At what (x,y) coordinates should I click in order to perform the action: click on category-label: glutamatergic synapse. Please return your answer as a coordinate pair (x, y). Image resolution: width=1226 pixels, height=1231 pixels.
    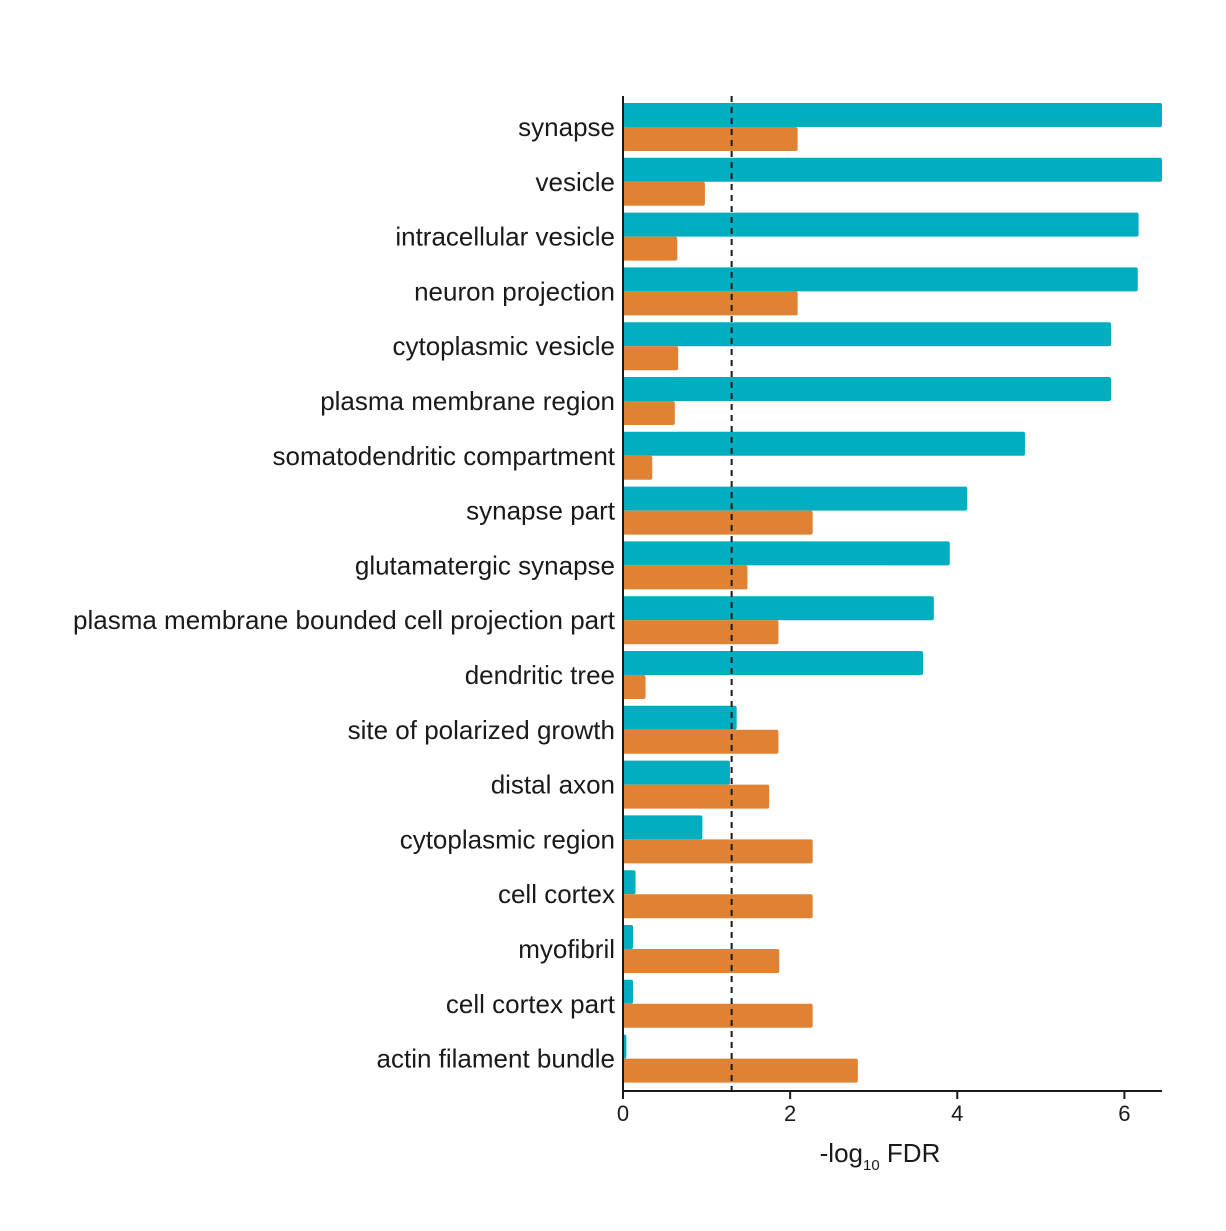
    Looking at the image, I should click on (485, 565).